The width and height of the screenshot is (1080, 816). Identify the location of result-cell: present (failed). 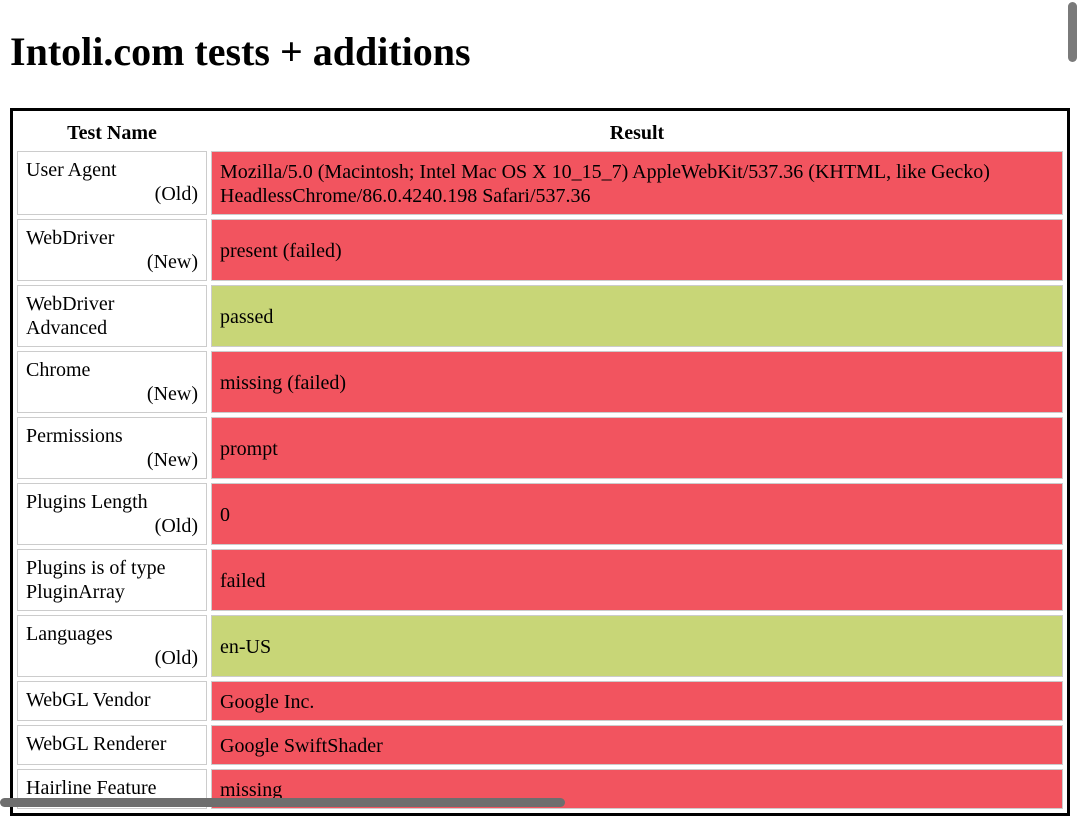
(637, 250).